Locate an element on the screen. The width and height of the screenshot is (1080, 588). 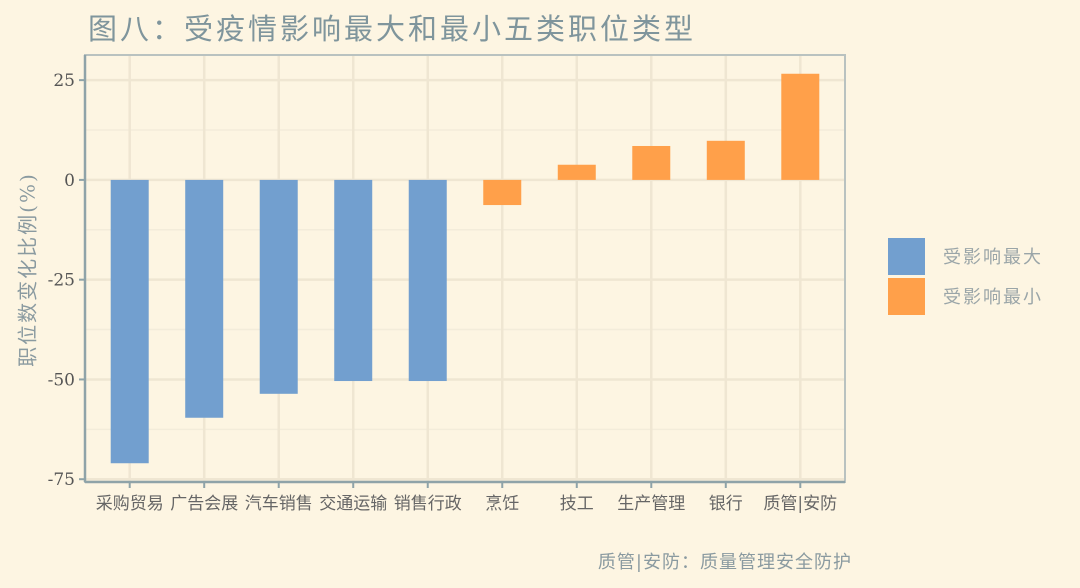
x-tick-label: 广告会展 is located at coordinates (204, 504).